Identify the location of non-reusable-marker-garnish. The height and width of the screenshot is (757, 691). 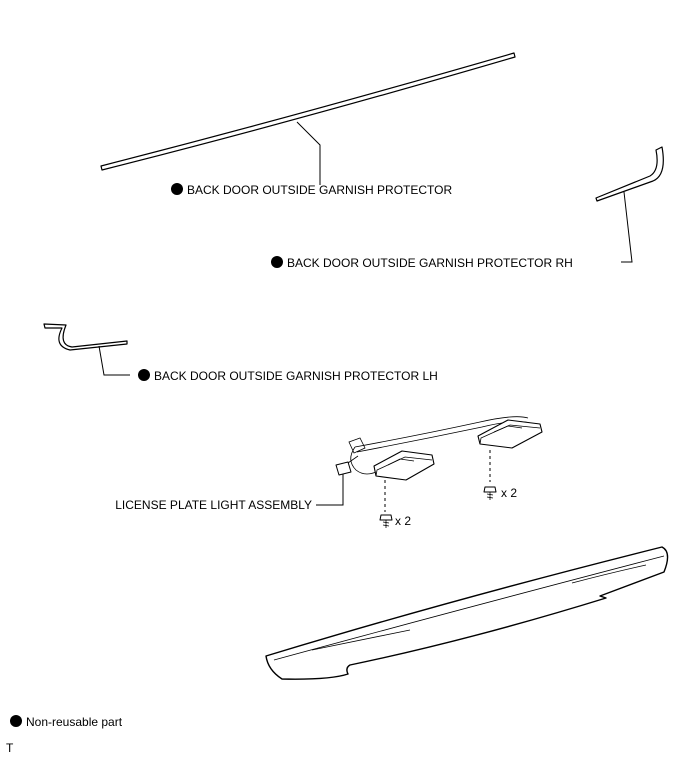
(177, 189).